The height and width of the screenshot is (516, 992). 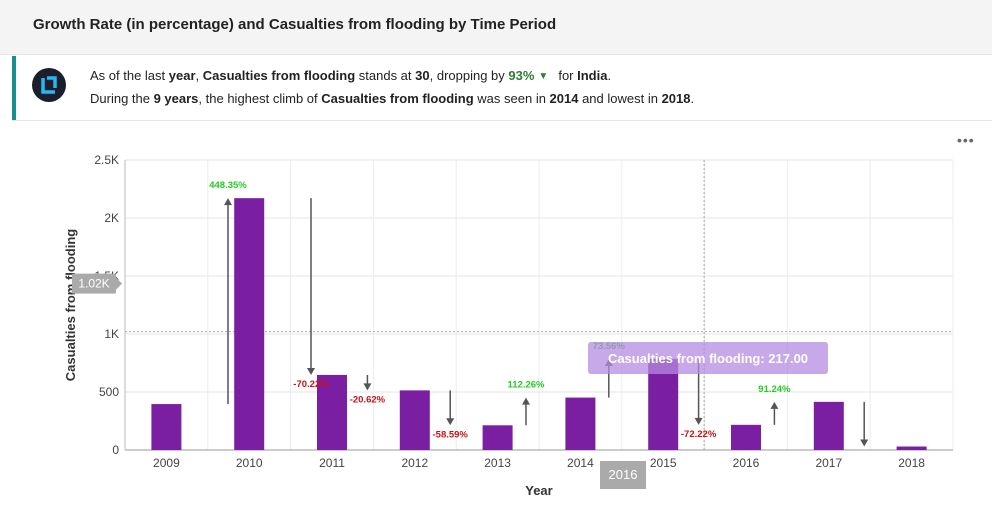 I want to click on y-tick-label: 500, so click(x=109, y=392).